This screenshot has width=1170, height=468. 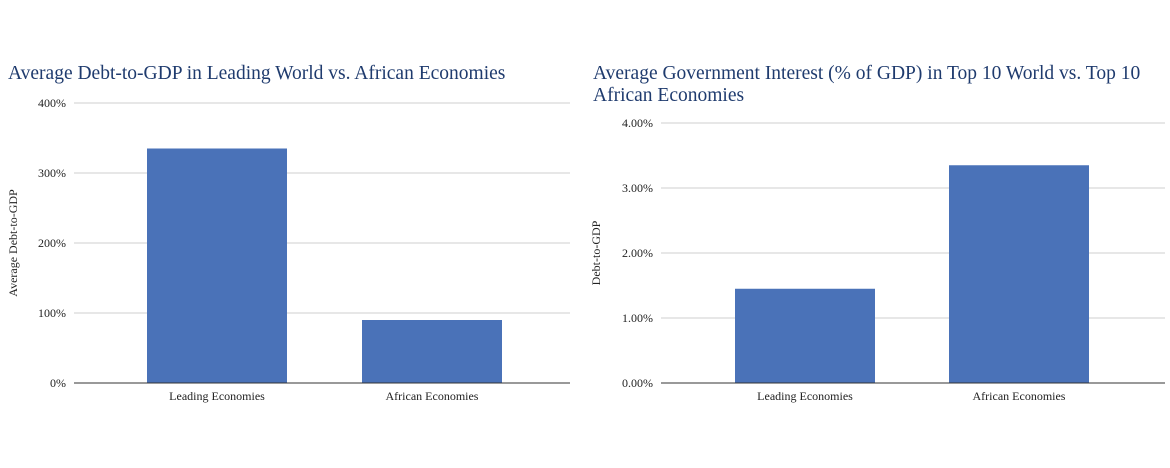 What do you see at coordinates (637, 123) in the screenshot?
I see `y-tick-label: 4.00%` at bounding box center [637, 123].